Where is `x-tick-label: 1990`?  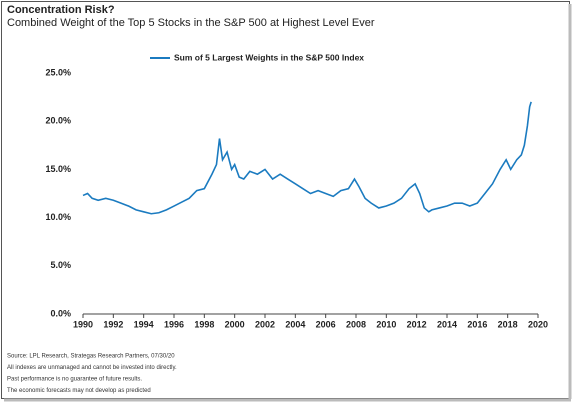 x-tick-label: 1990 is located at coordinates (83, 324).